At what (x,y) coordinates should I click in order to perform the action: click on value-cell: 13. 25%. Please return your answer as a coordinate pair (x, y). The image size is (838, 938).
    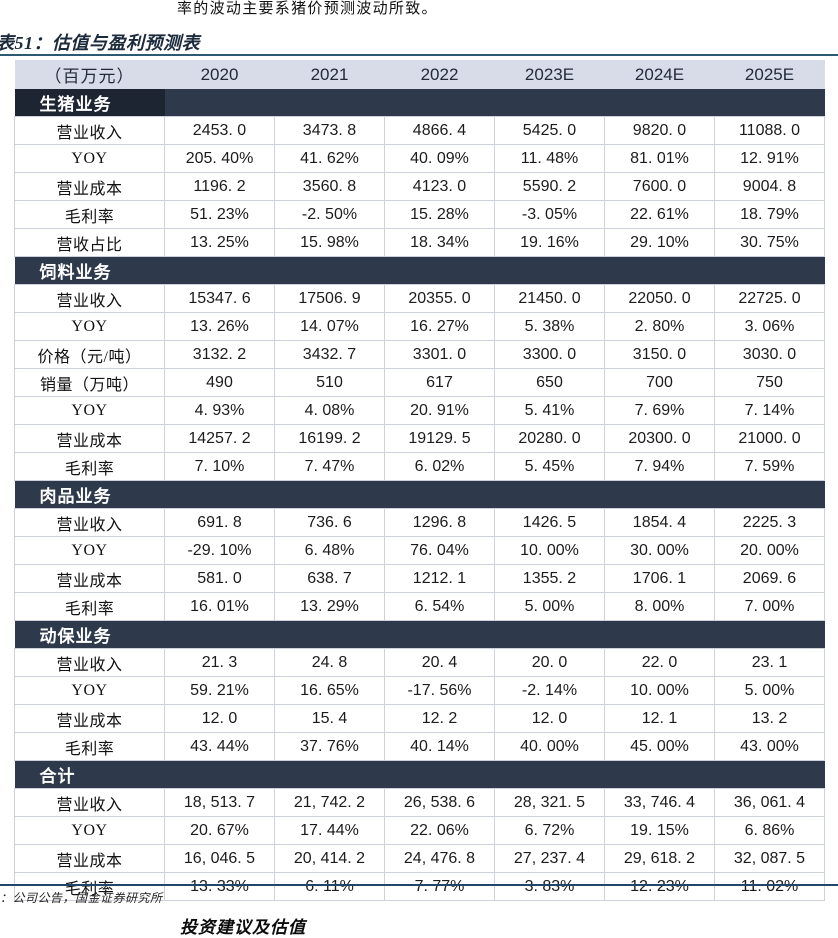
    Looking at the image, I should click on (219, 242).